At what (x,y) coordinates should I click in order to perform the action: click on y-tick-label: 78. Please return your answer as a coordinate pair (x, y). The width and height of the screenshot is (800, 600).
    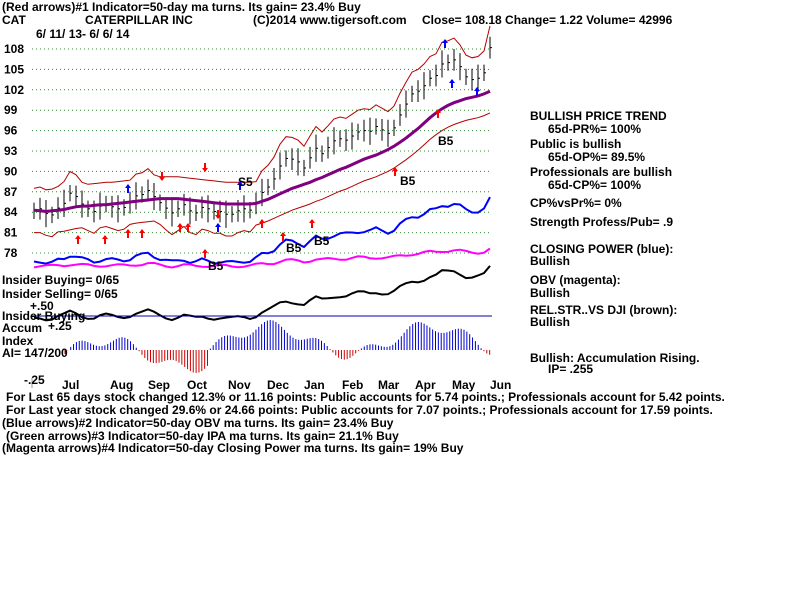
    Looking at the image, I should click on (11, 253).